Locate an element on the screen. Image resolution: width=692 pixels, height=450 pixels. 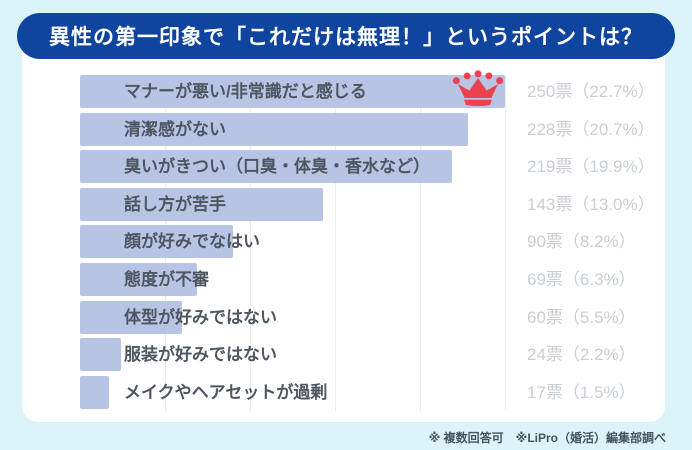
vote-count-label: 228票（20.7%） is located at coordinates (591, 129).